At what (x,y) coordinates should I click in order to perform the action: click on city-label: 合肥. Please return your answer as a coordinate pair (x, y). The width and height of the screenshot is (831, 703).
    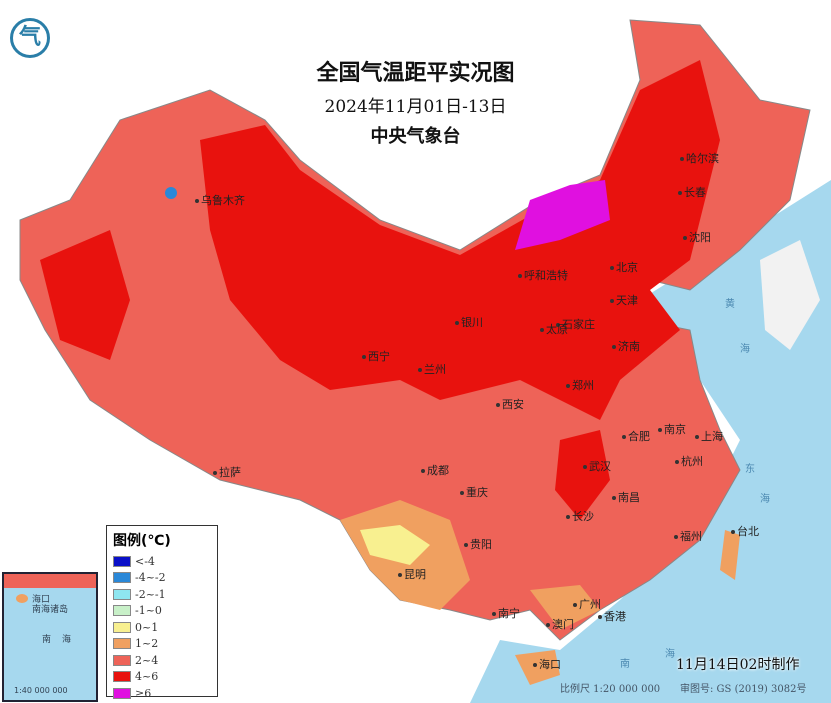
    Looking at the image, I should click on (636, 436).